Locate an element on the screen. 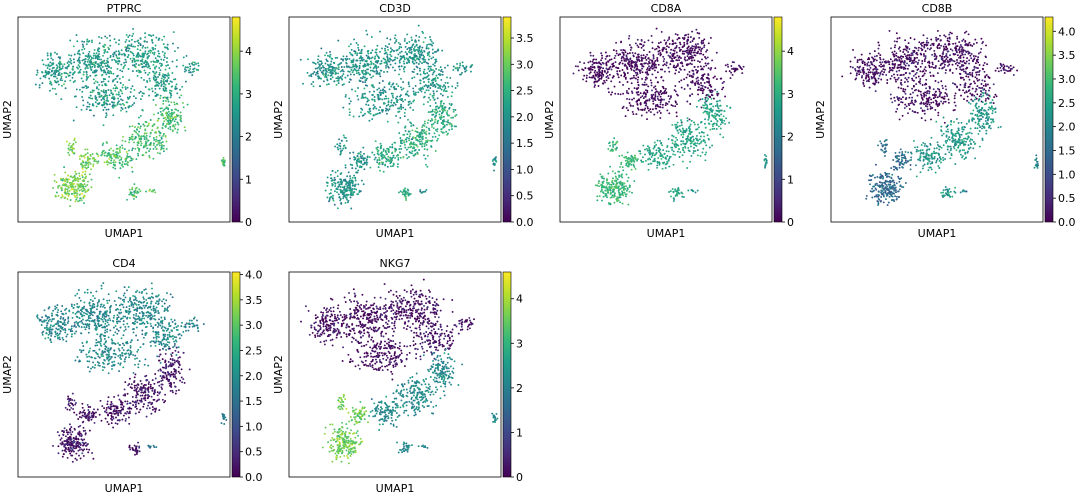 The height and width of the screenshot is (496, 1080). axes-frame is located at coordinates (124, 119).